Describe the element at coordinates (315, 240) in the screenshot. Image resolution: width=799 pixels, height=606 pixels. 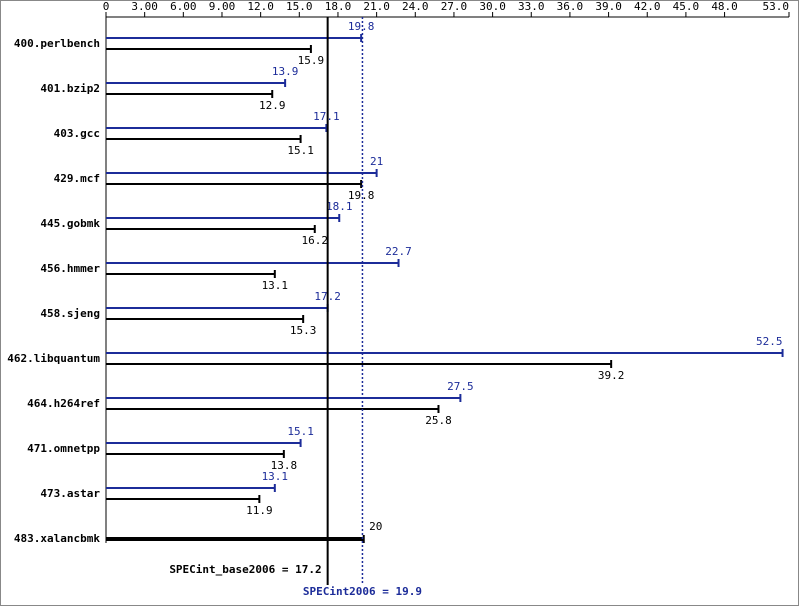
I see `value-label: 16.2` at that location.